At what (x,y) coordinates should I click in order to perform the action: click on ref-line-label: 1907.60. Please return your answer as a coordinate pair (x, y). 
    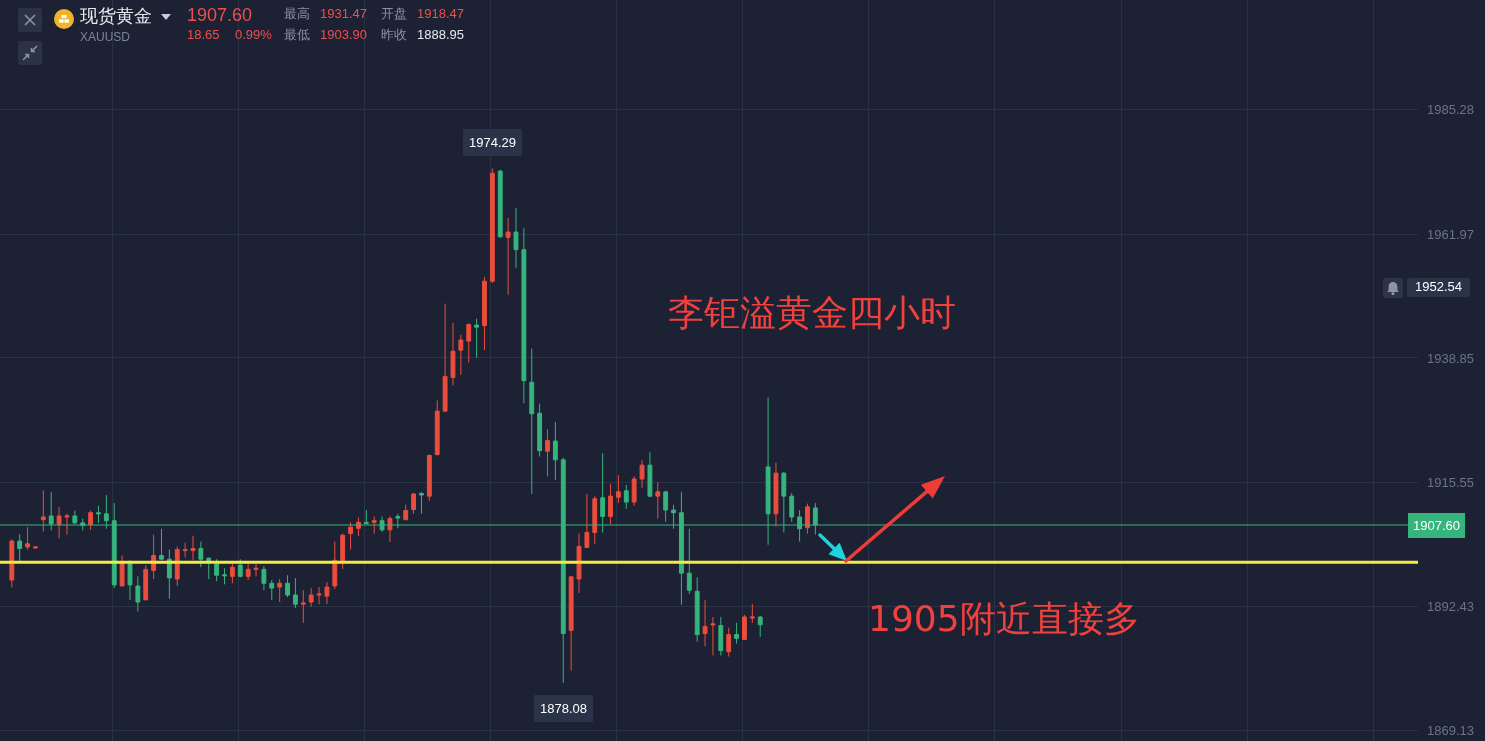
    Looking at the image, I should click on (1436, 525).